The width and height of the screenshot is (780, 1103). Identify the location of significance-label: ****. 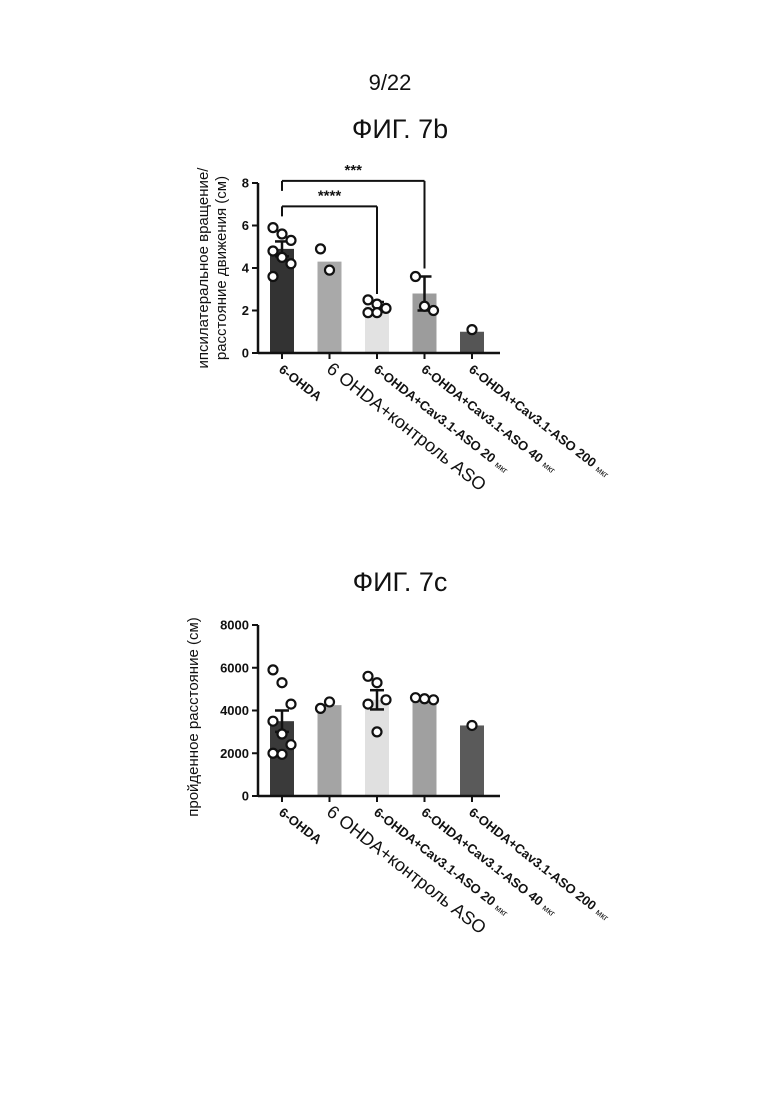
(330, 195).